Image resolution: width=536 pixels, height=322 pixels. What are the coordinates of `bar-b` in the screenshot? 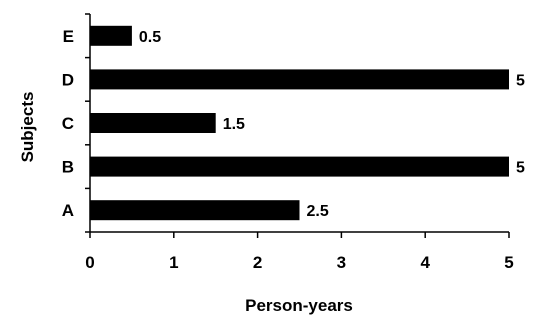 It's located at (299, 166).